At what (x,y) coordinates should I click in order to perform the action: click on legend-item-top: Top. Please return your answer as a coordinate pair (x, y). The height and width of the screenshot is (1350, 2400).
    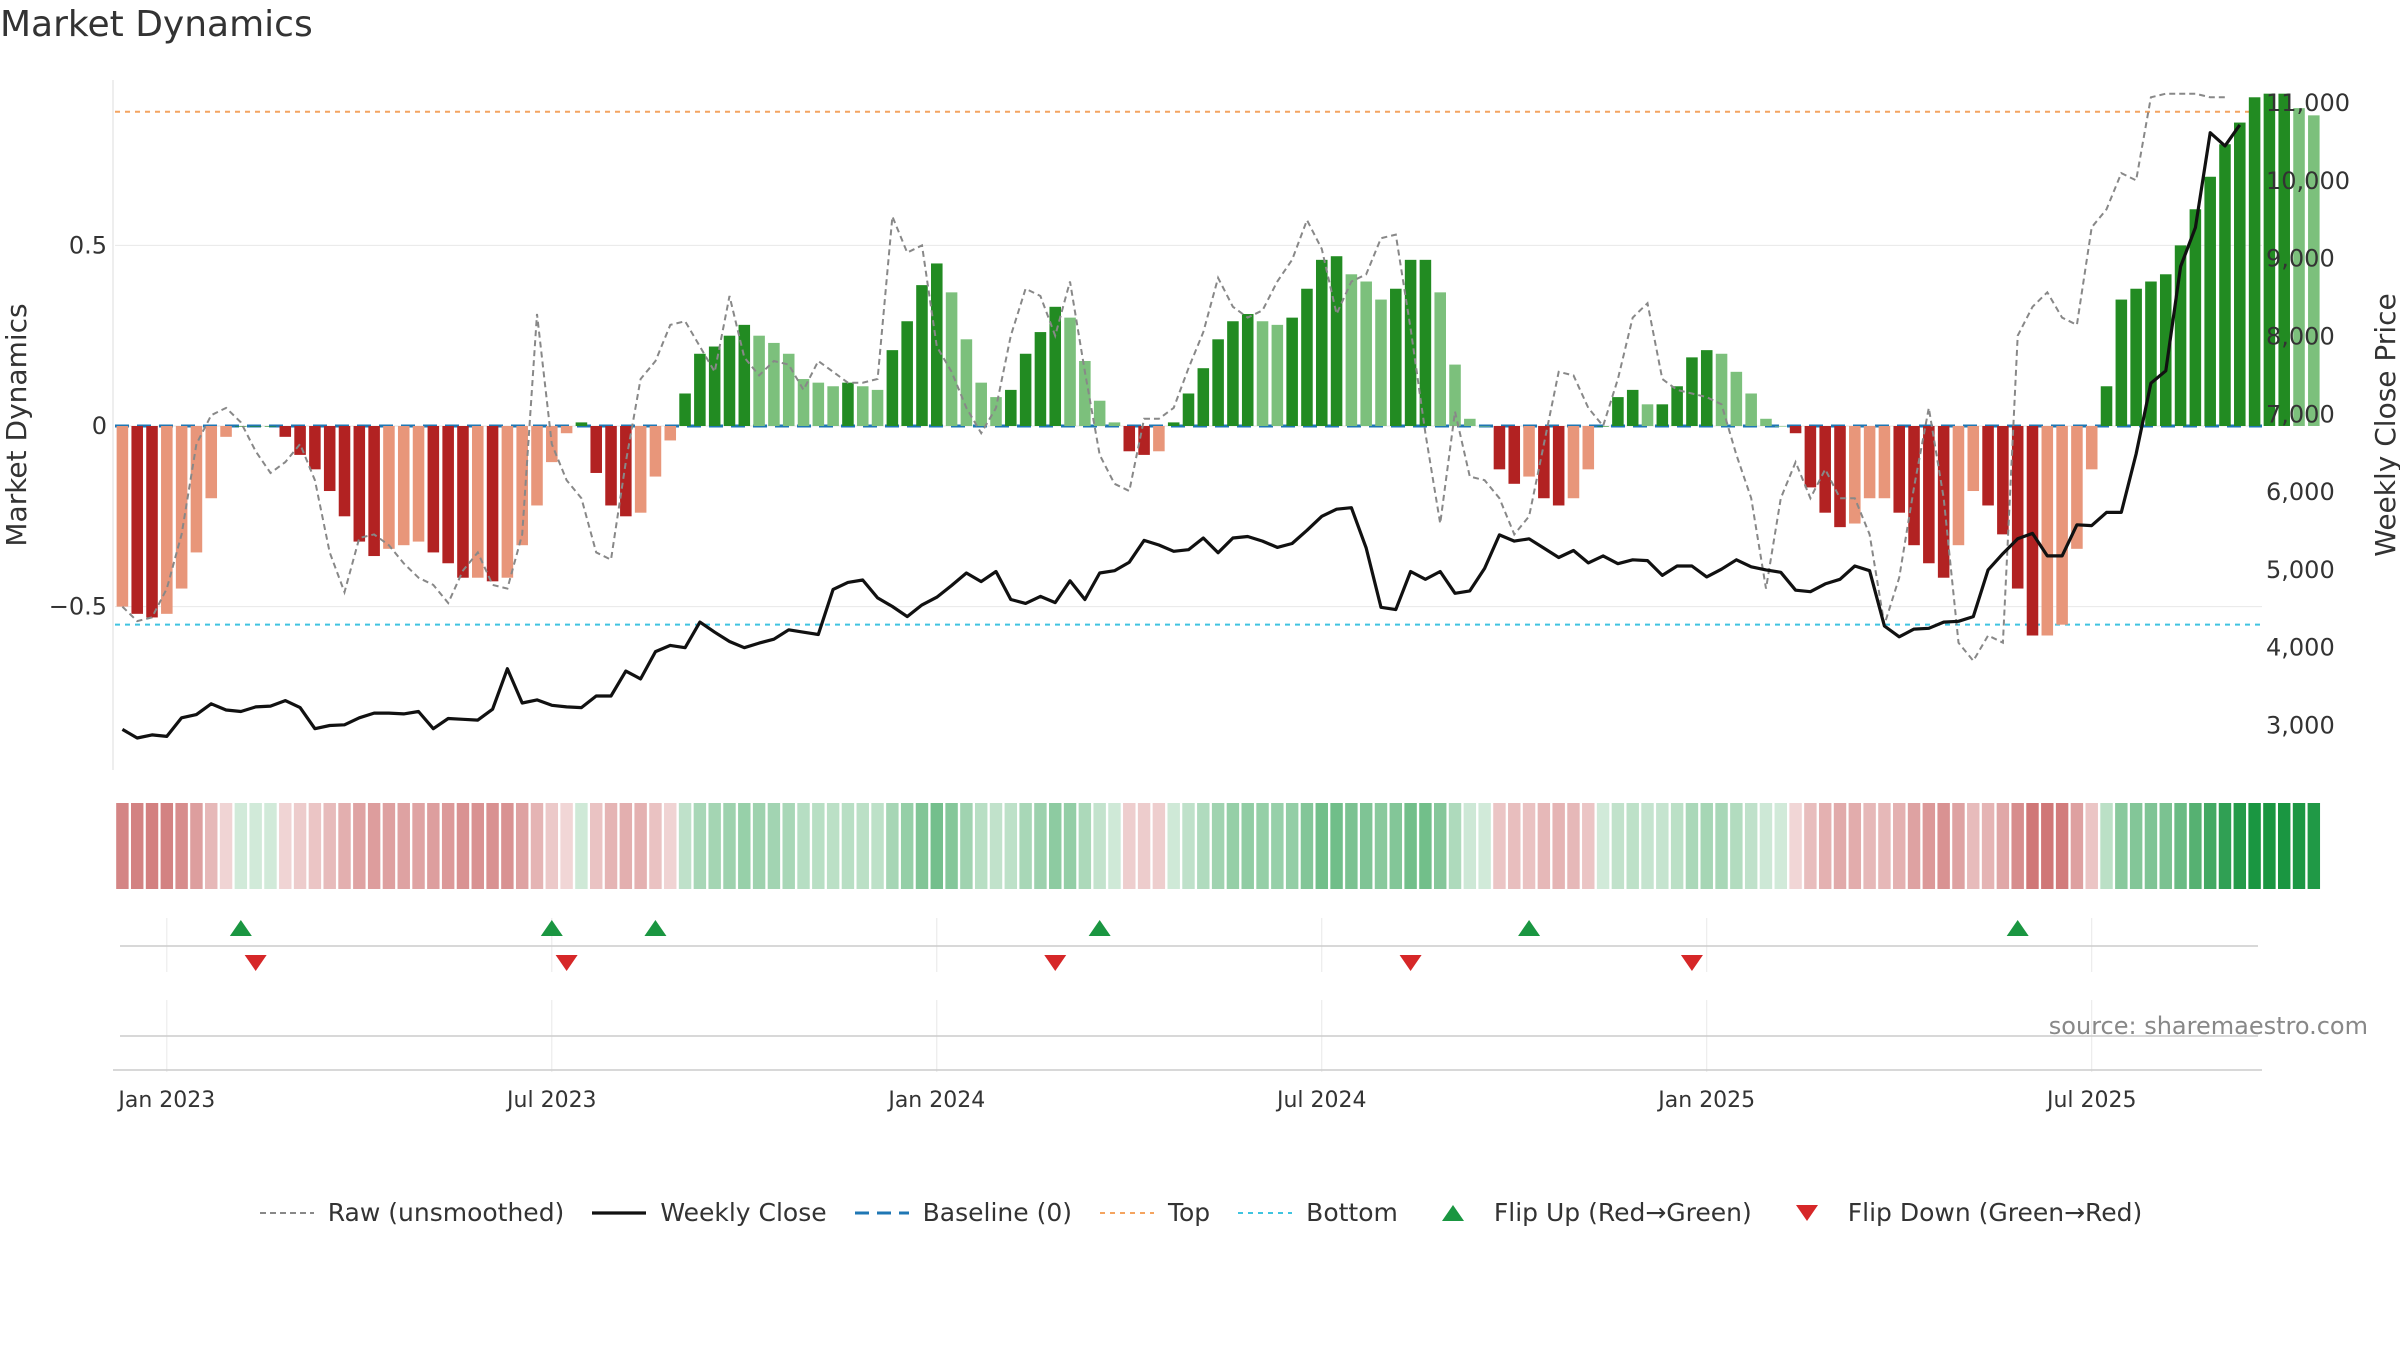
    Looking at the image, I should click on (1154, 1212).